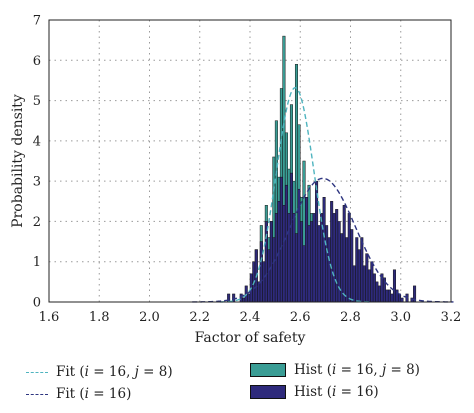 This screenshot has height=413, width=474. What do you see at coordinates (400, 317) in the screenshot?
I see `x-tick-label: 3.0` at bounding box center [400, 317].